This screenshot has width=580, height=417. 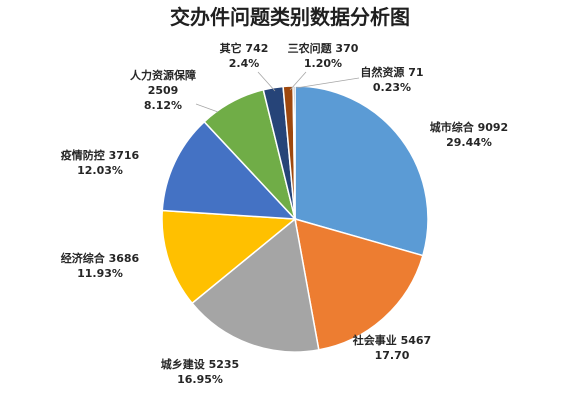 What do you see at coordinates (163, 105) in the screenshot?
I see `data-label-6-line-3: 8.12%` at bounding box center [163, 105].